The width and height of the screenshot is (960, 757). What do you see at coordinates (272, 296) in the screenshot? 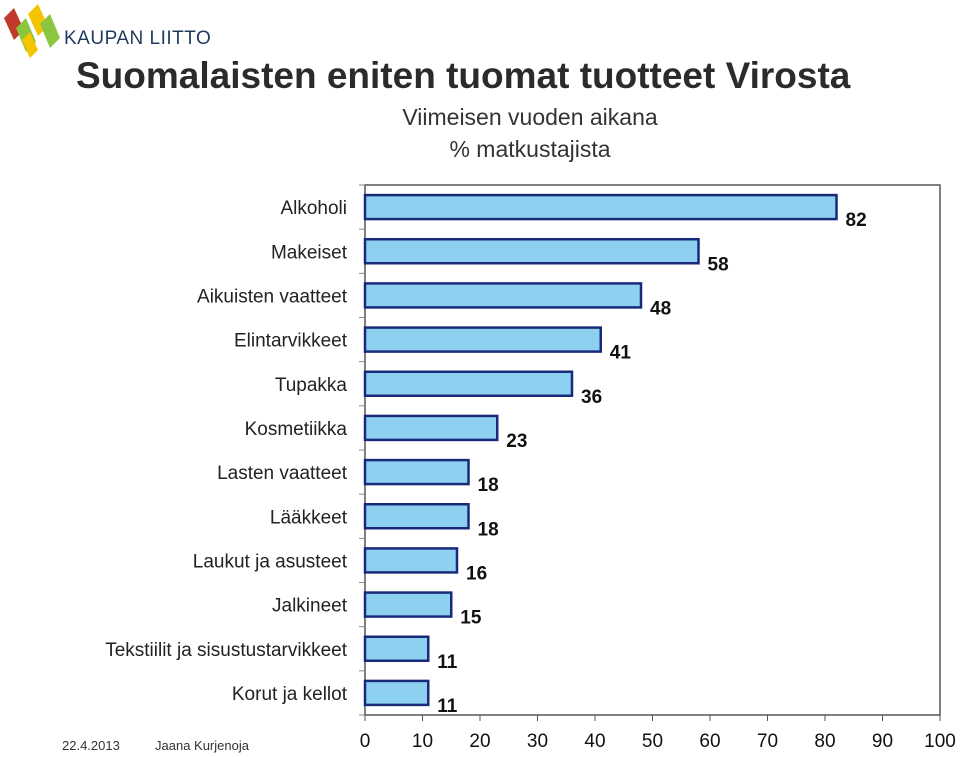
I see `category-label: Aikuisten vaatteet` at bounding box center [272, 296].